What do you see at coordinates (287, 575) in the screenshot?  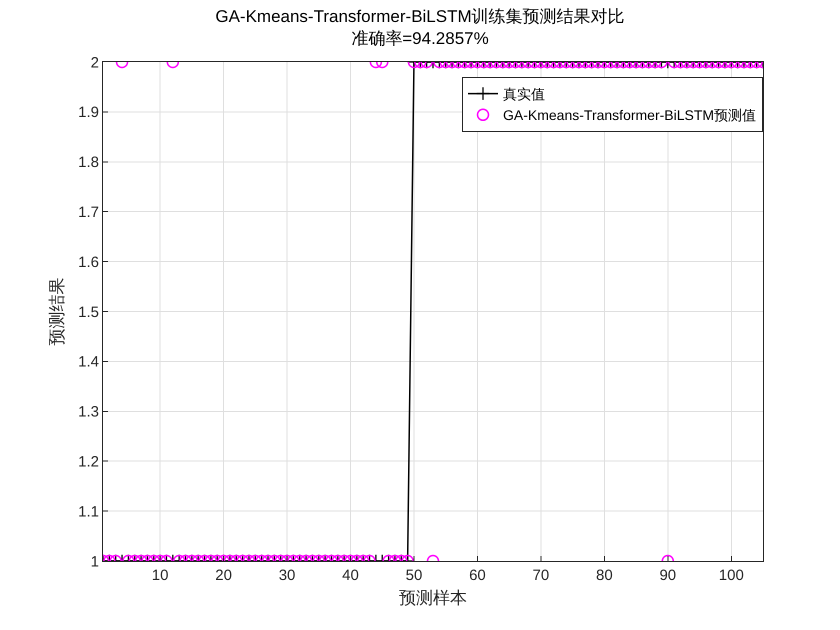 I see `x-tick-label: 30` at bounding box center [287, 575].